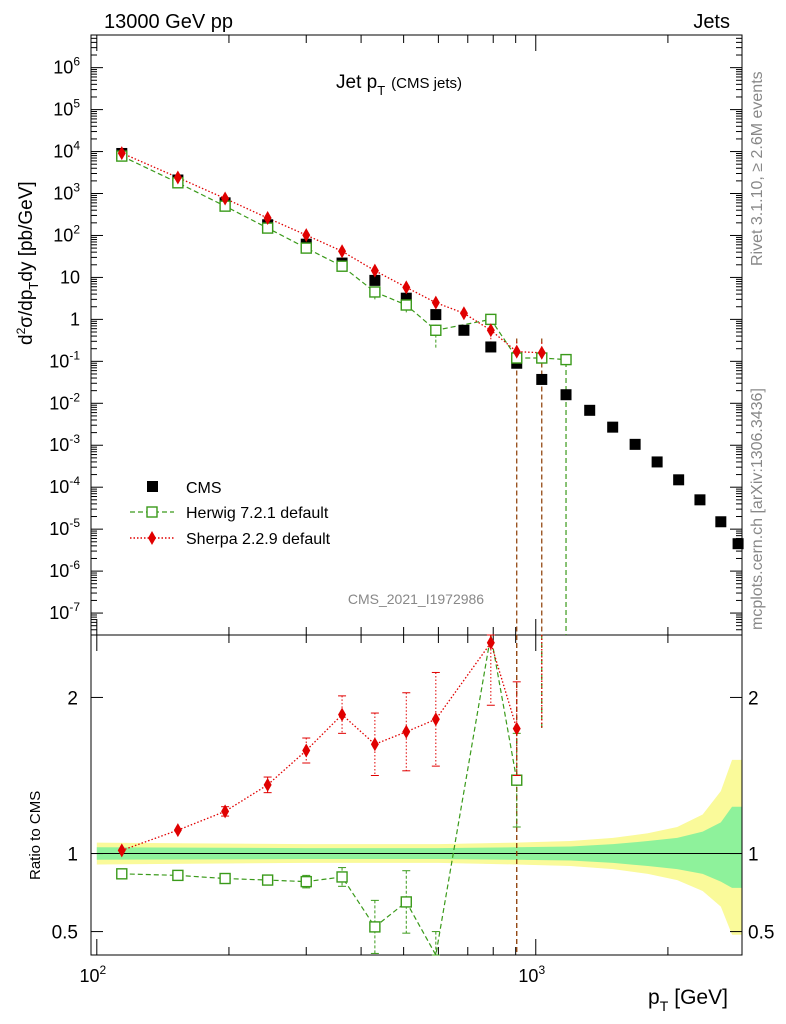  I want to click on main-y-tick-label-6: 1, so click(75, 319).